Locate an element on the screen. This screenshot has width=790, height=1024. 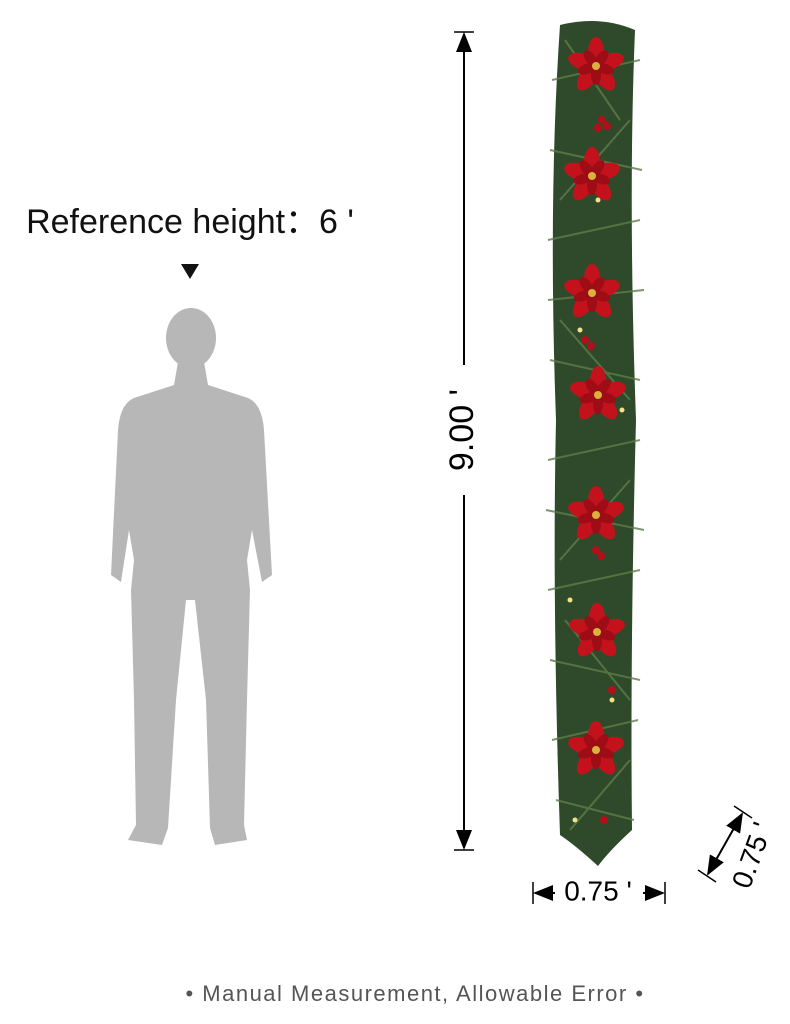
person-silhouette is located at coordinates (191, 576).